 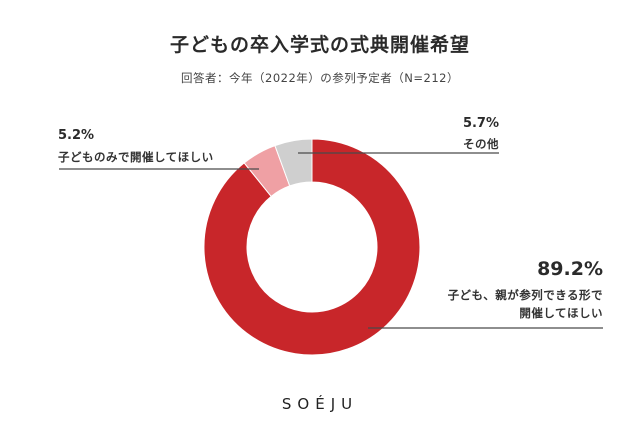 What do you see at coordinates (320, 78) in the screenshot?
I see `chart-subtitle: 回答者：今年（2022年）の参列予定者（N=212）` at bounding box center [320, 78].